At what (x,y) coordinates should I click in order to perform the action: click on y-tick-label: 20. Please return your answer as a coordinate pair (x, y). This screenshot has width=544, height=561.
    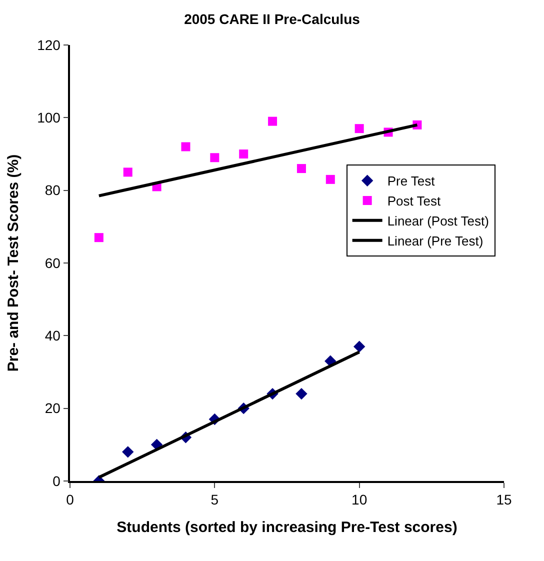
    Looking at the image, I should click on (52, 408).